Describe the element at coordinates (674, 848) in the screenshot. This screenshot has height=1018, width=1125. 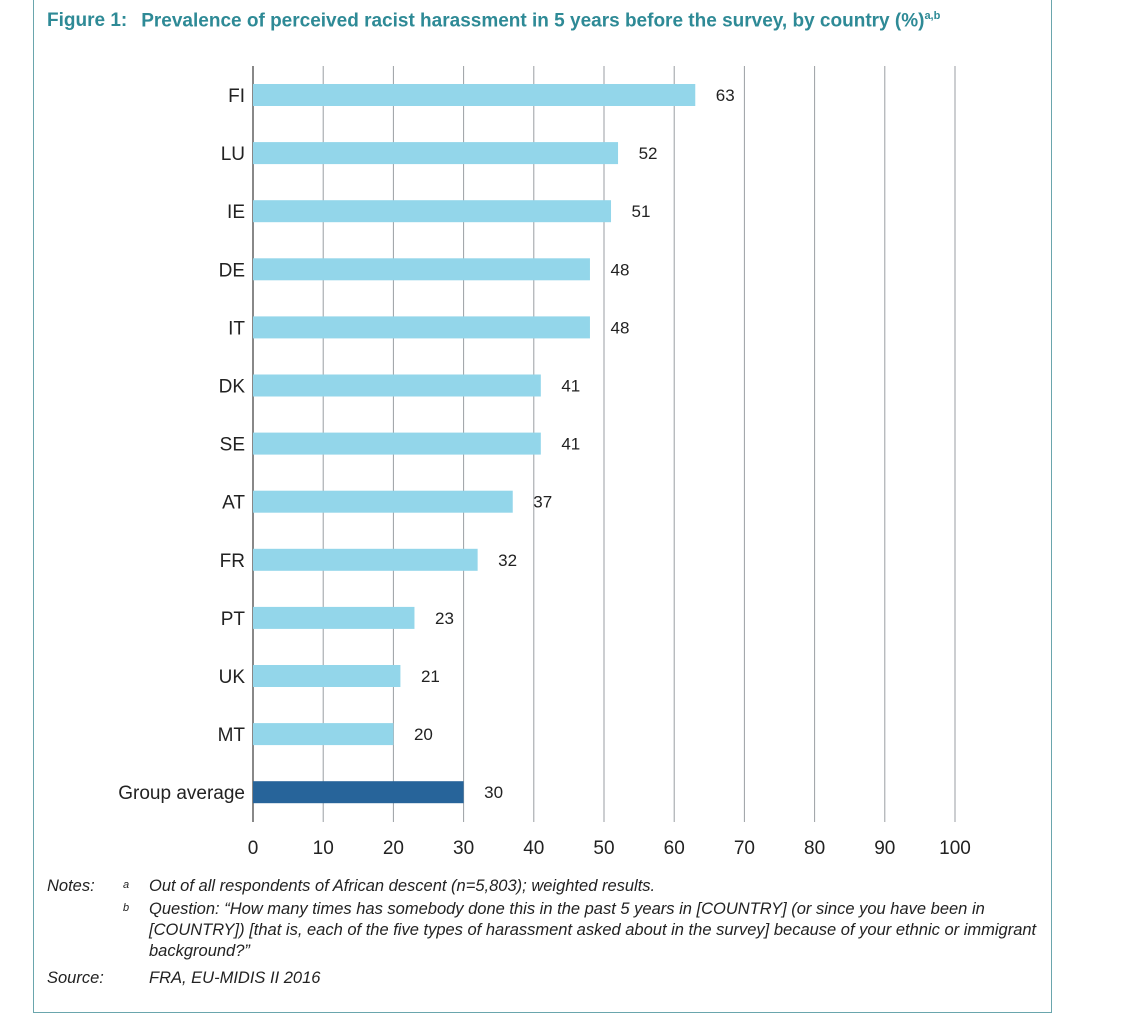
I see `x-tick-label-60: 60` at that location.